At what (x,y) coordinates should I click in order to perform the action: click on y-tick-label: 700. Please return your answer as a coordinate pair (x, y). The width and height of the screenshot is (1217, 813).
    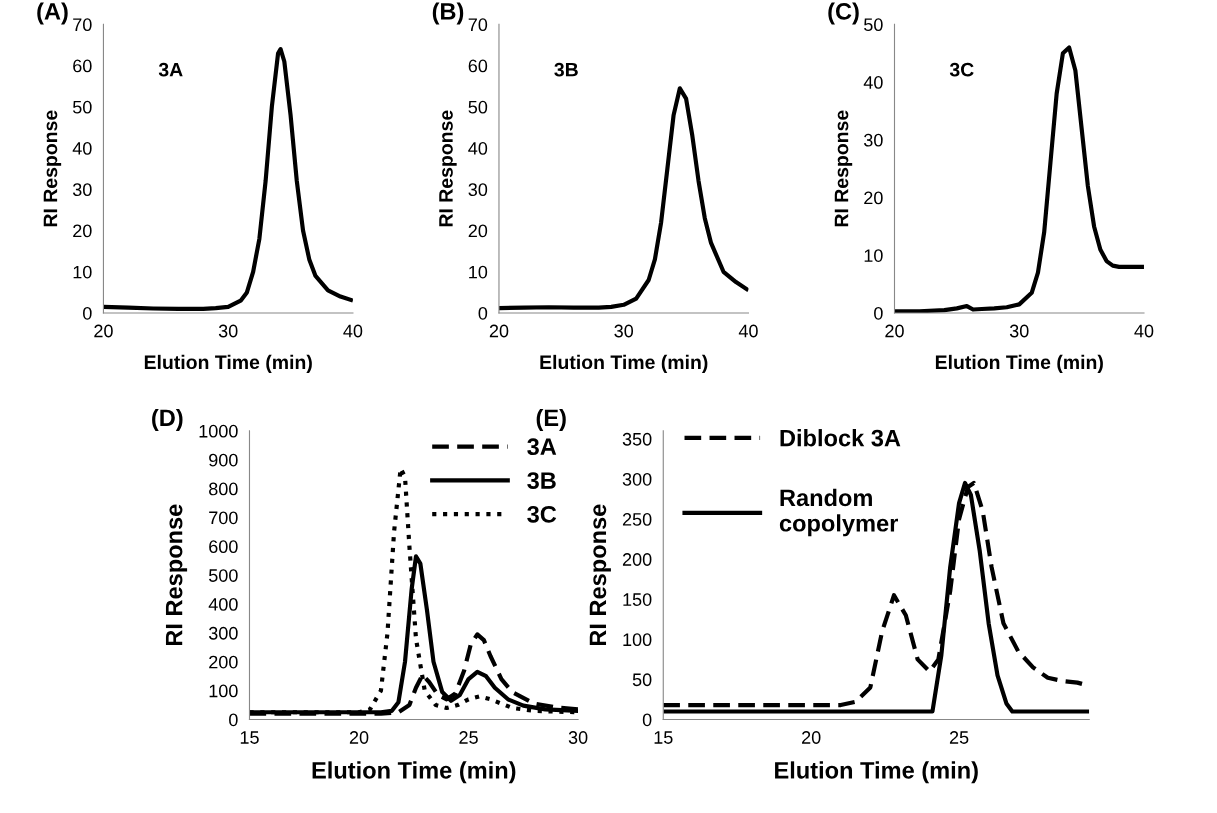
    Looking at the image, I should click on (223, 518).